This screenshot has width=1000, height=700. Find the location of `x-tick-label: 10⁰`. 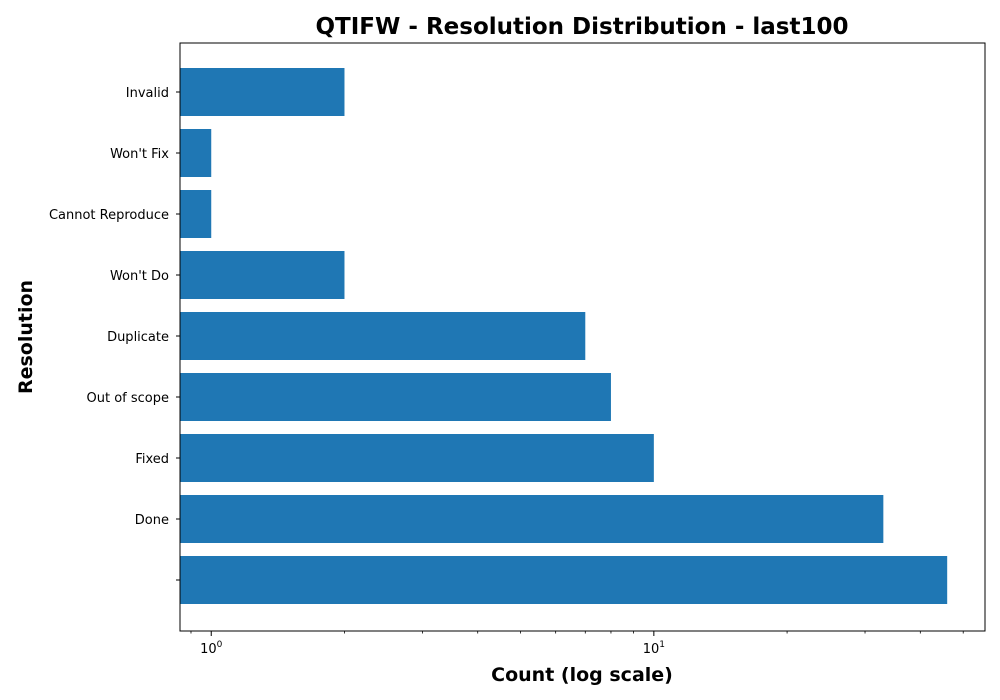

x-tick-label: 10⁰ is located at coordinates (211, 648).